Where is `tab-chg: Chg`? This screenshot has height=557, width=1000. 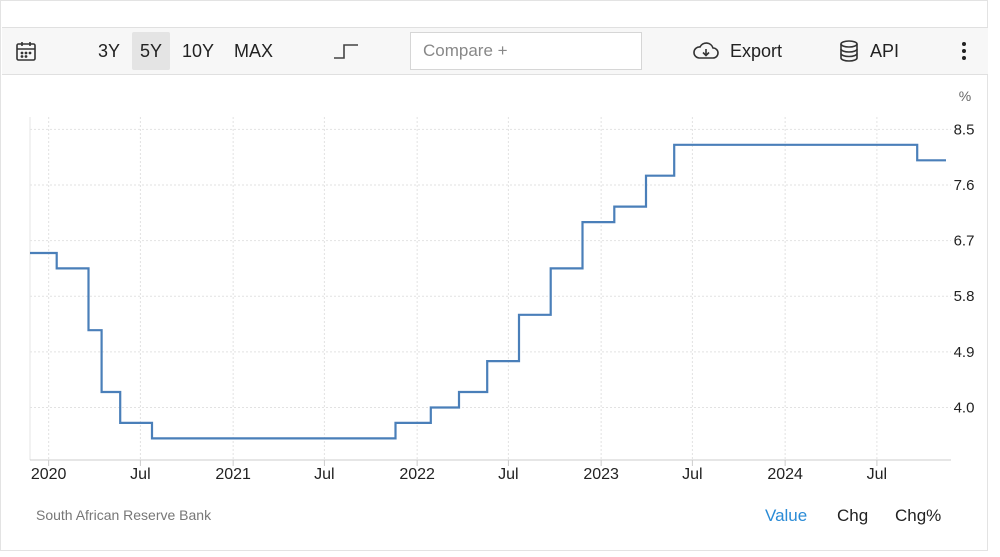
tab-chg: Chg is located at coordinates (853, 515).